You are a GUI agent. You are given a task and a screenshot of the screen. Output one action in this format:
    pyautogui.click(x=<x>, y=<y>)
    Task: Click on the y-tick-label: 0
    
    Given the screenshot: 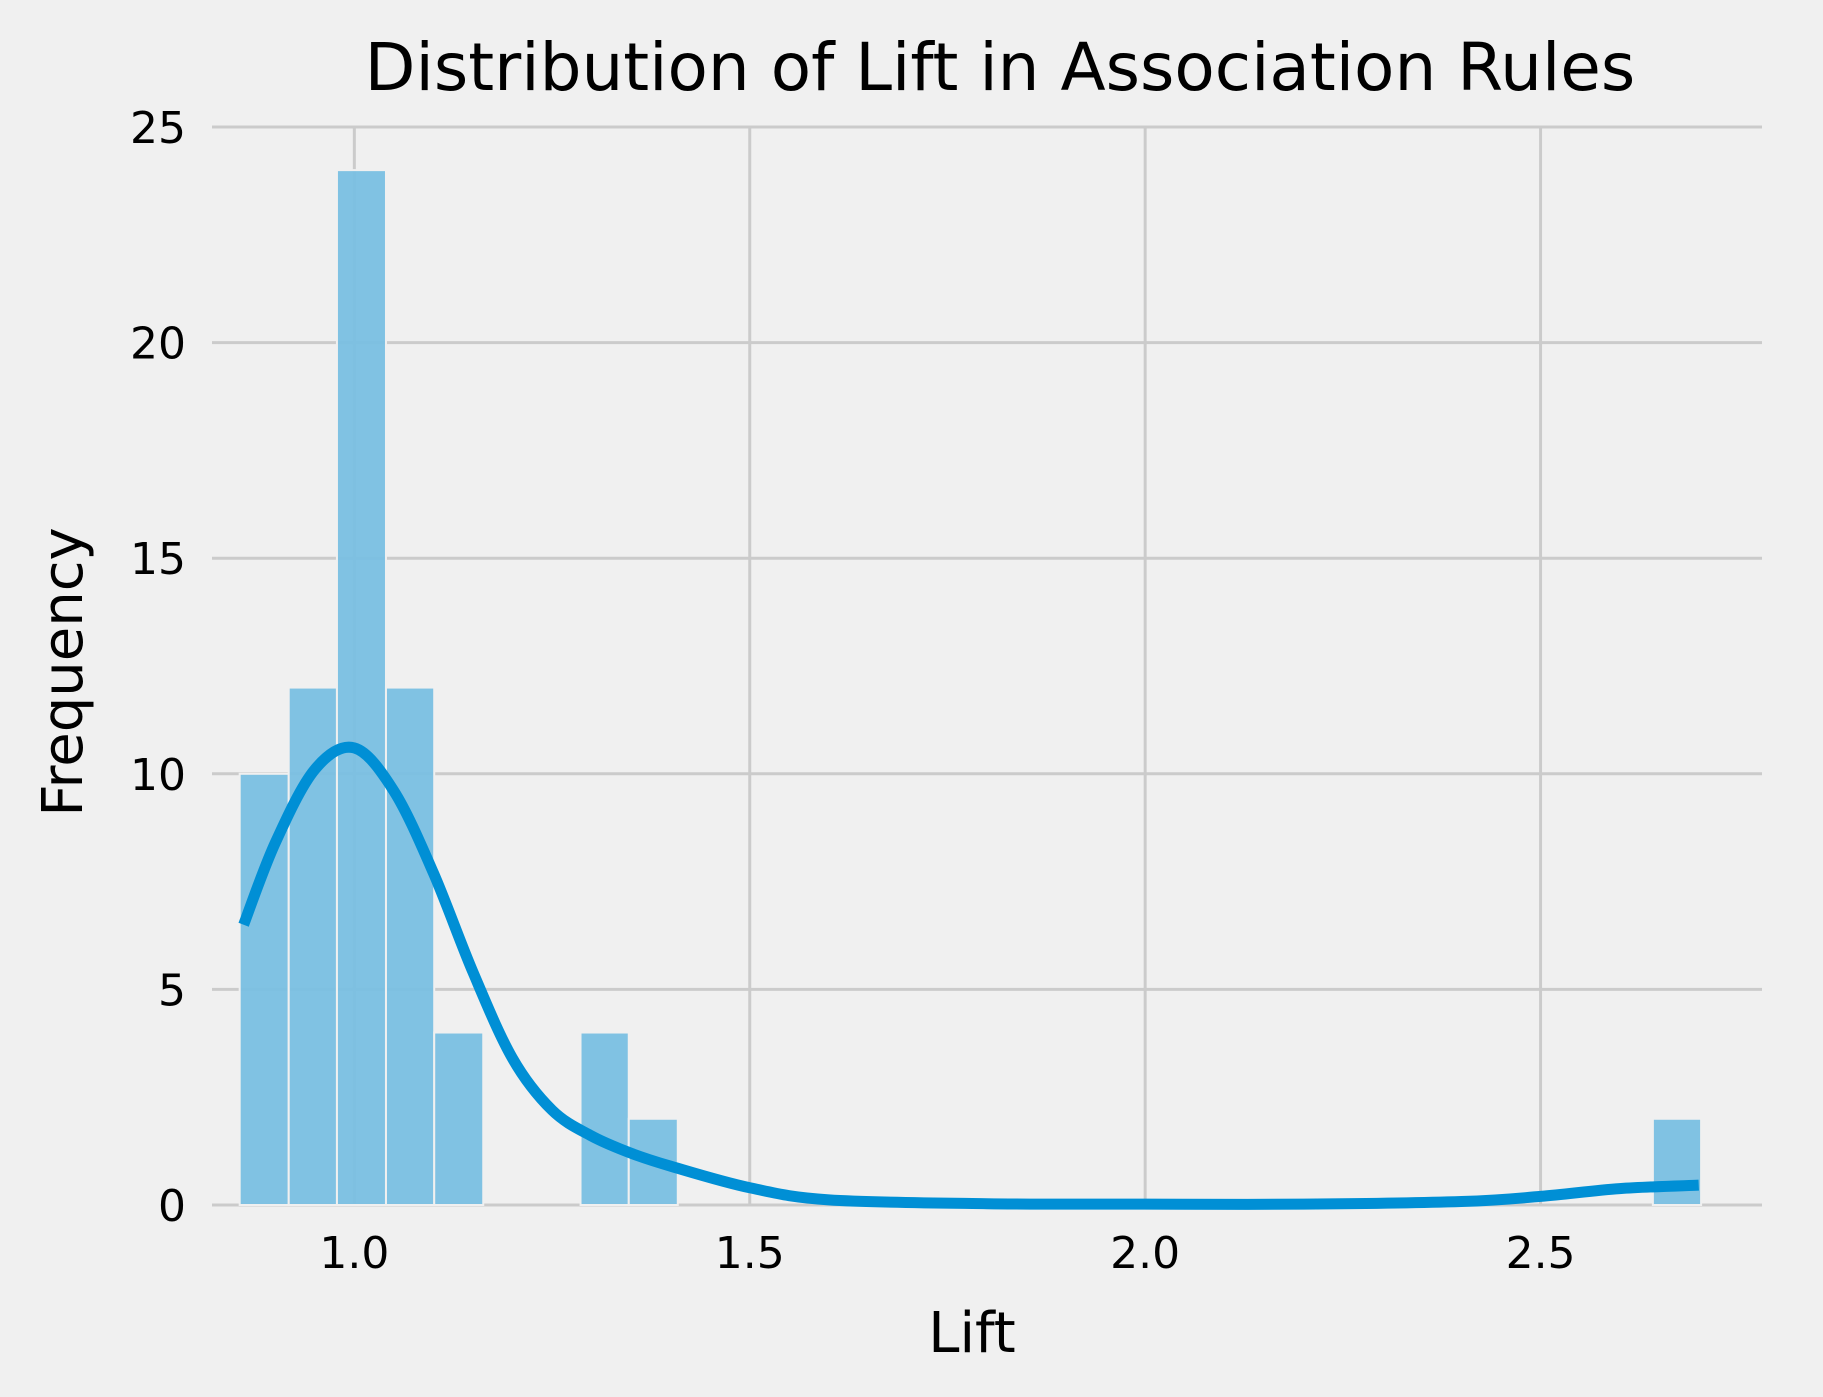 What is the action you would take?
    pyautogui.click(x=172, y=1206)
    